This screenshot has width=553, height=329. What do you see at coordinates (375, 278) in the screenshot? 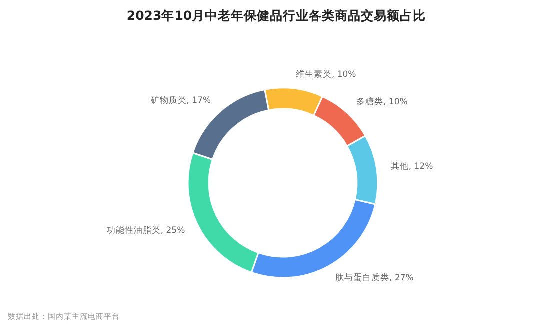
I see `slice-label: 肽与蛋白质类, 27%` at bounding box center [375, 278].